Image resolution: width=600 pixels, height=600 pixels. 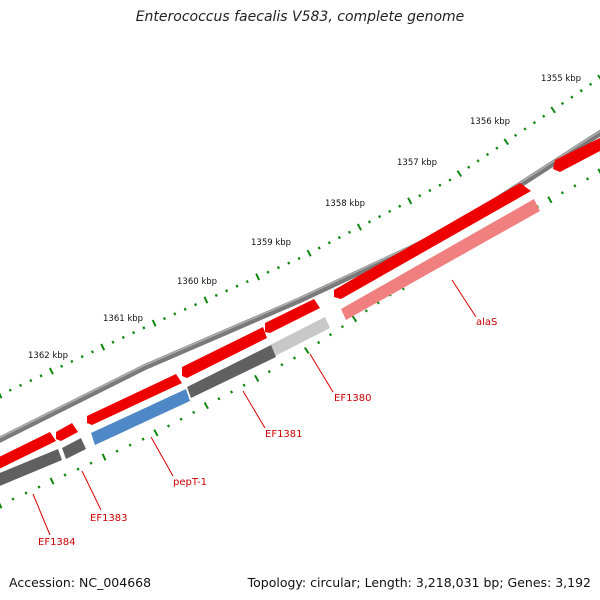 What do you see at coordinates (190, 482) in the screenshot?
I see `gene-label-pept1: pepT-1` at bounding box center [190, 482].